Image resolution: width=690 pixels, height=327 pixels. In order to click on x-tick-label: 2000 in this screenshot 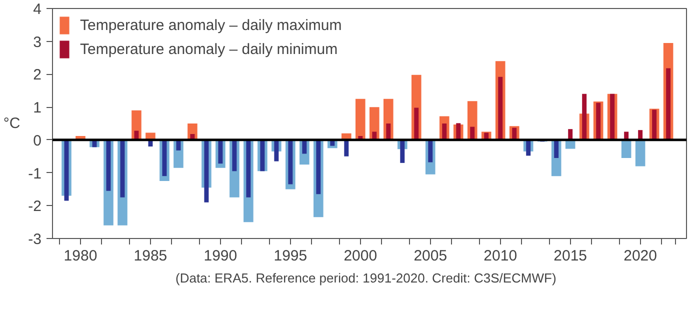, I will do `click(361, 256)`.